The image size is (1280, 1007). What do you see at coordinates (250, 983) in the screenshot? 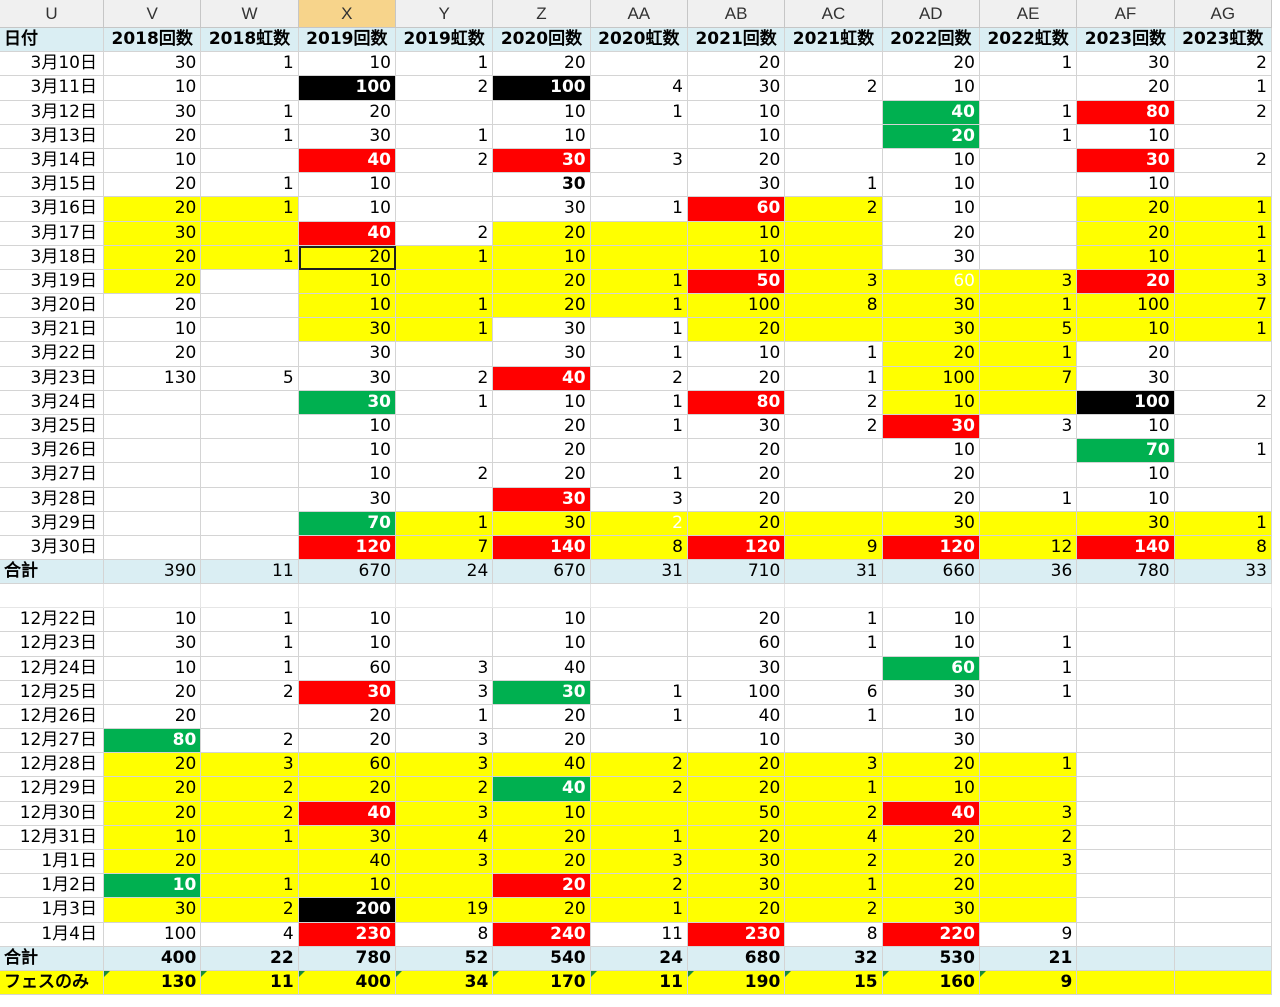
I see `fes-cell: 11` at bounding box center [250, 983].